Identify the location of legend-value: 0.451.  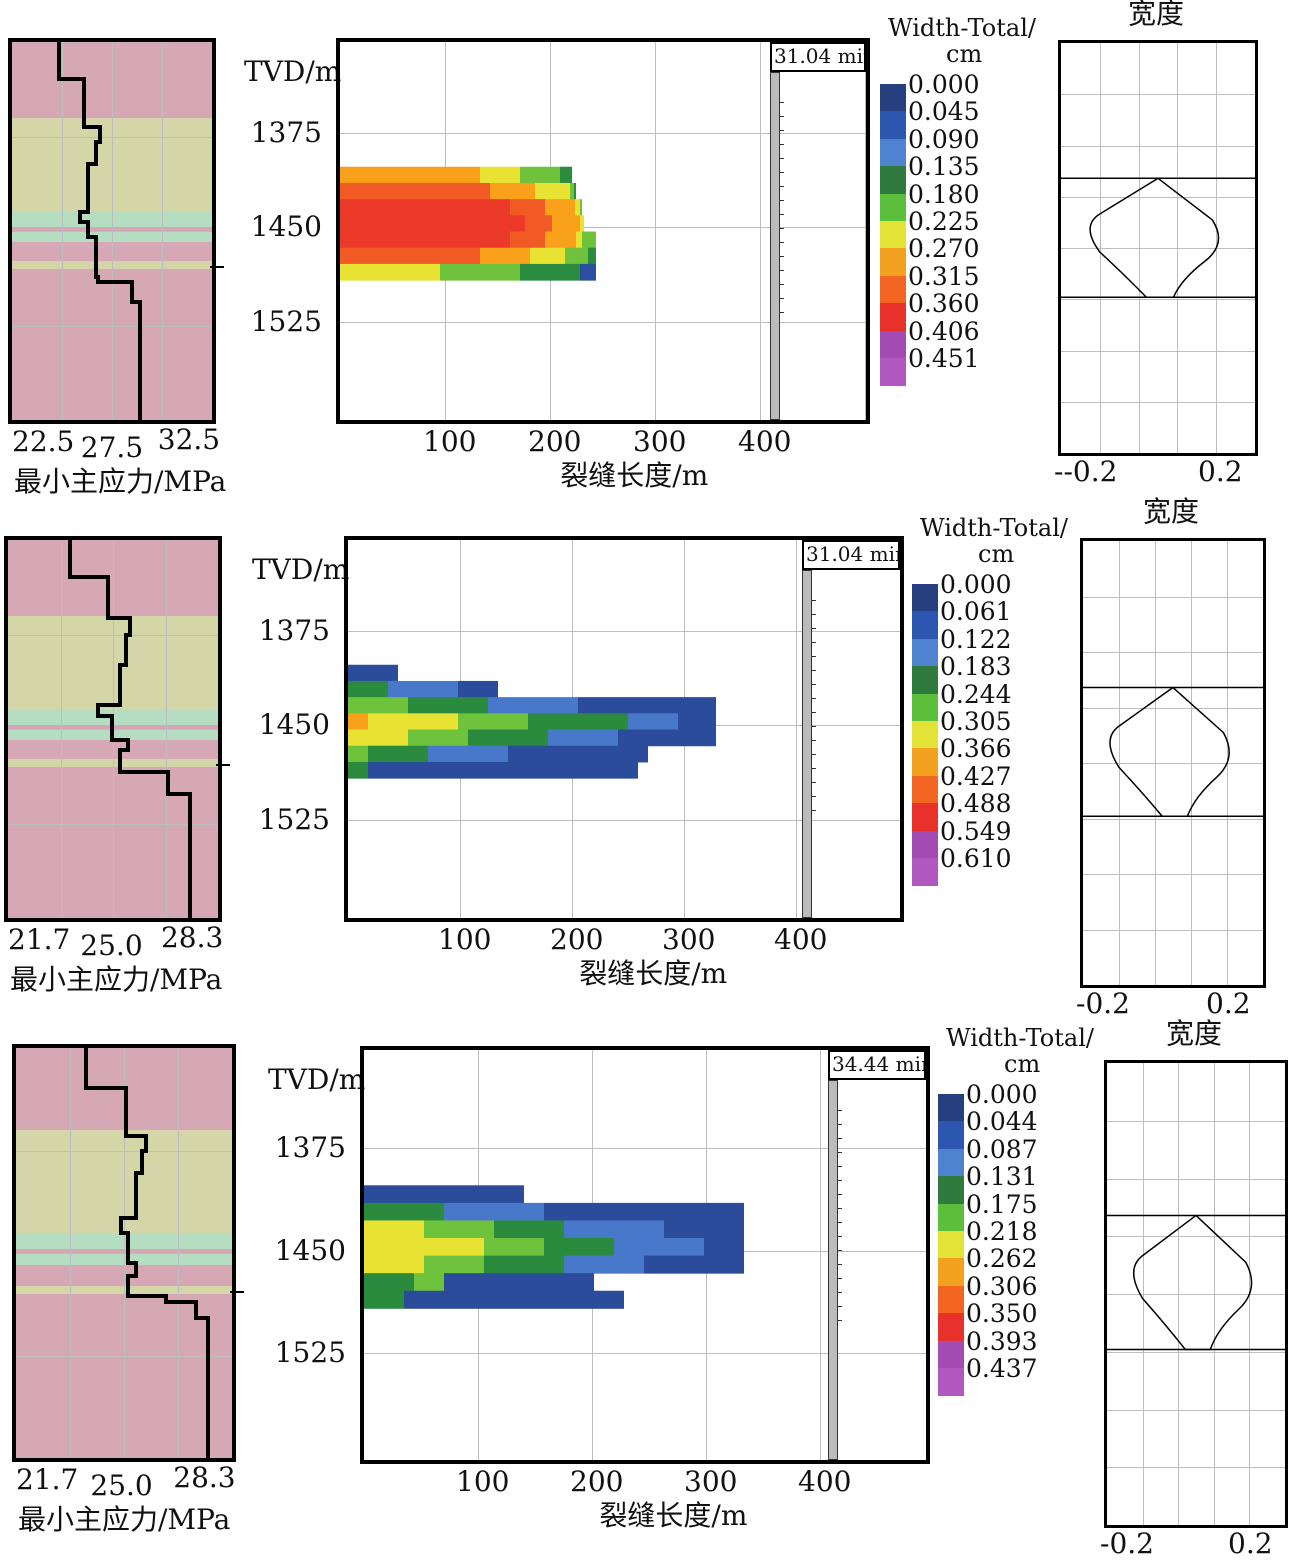
(944, 358).